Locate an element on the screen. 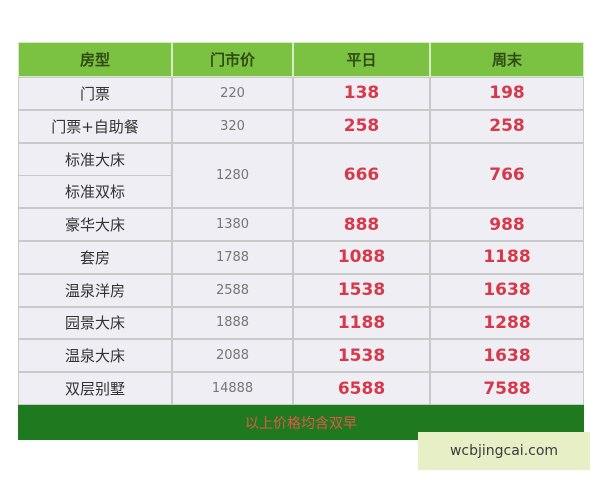  room-cell: 温泉洋房 is located at coordinates (95, 290).